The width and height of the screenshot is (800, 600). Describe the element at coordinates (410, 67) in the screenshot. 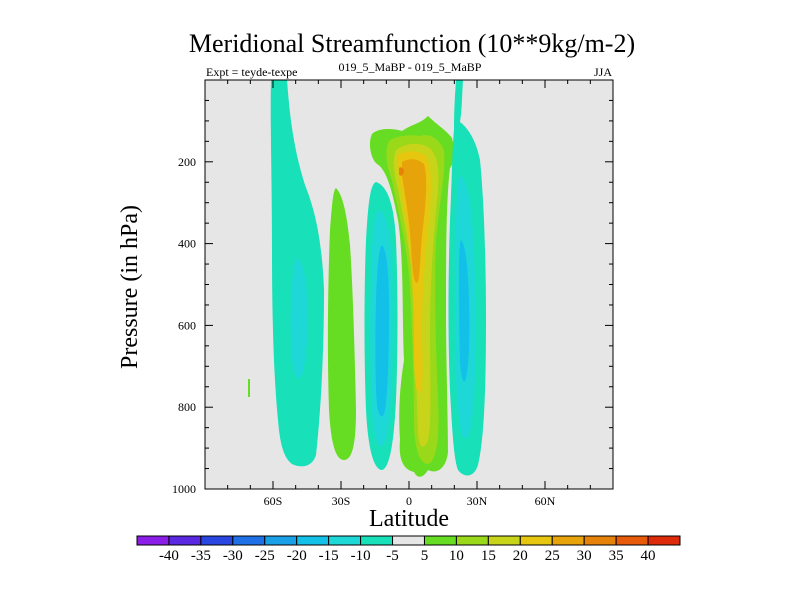

I see `chart-subtitle-center: 019_5_MaBP - 019_5_MaBP` at that location.